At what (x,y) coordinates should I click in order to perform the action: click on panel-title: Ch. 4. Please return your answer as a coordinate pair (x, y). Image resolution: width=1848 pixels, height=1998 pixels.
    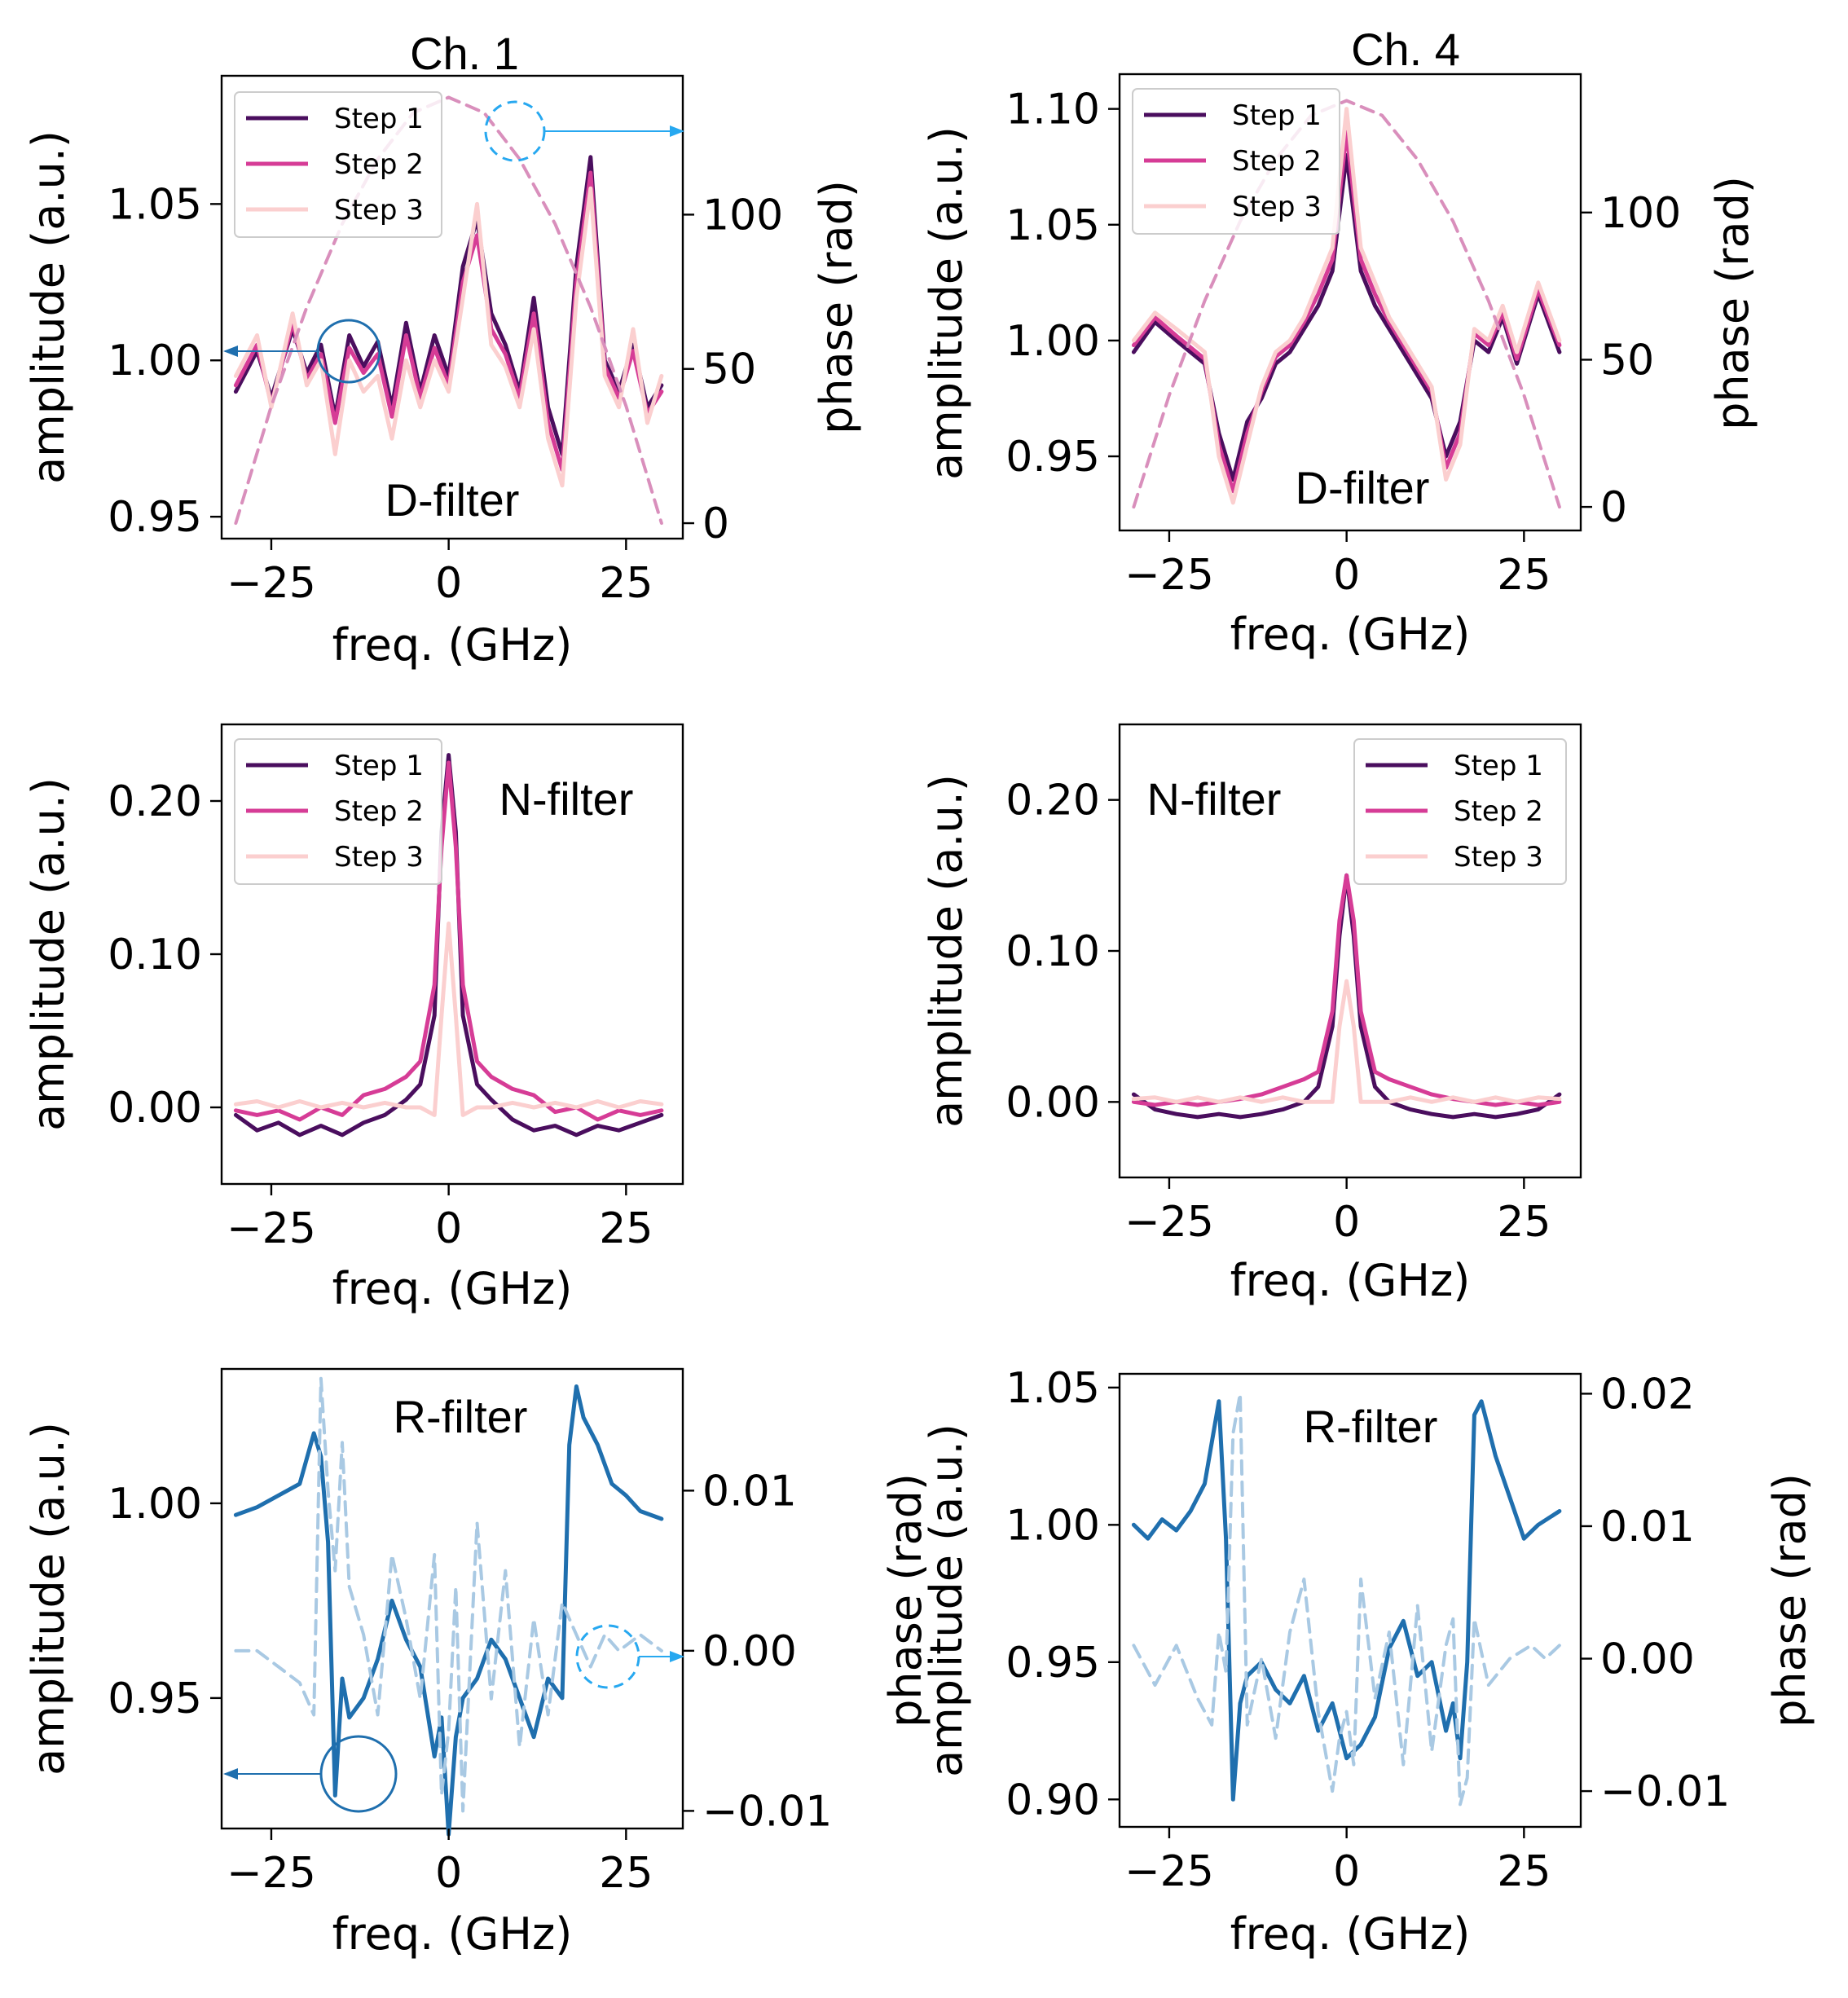
    Looking at the image, I should click on (1405, 49).